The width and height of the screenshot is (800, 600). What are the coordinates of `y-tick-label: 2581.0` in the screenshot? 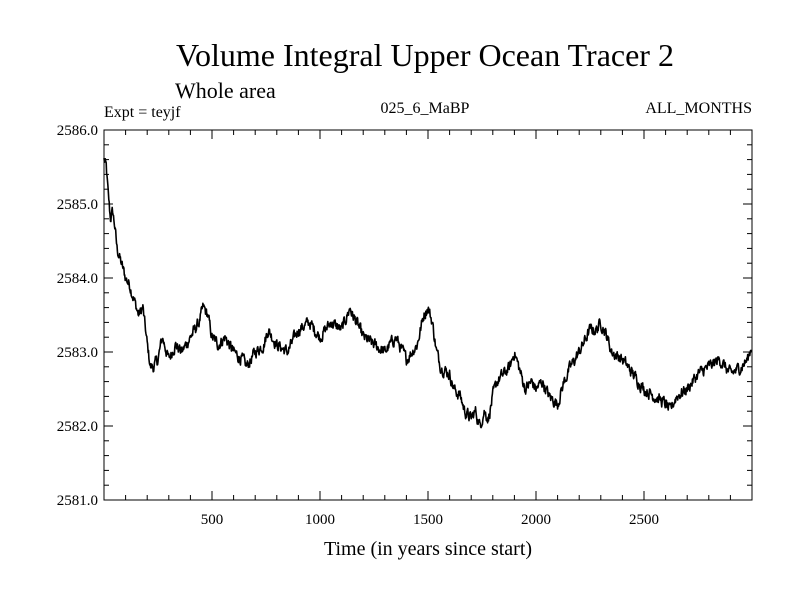 It's located at (77, 501).